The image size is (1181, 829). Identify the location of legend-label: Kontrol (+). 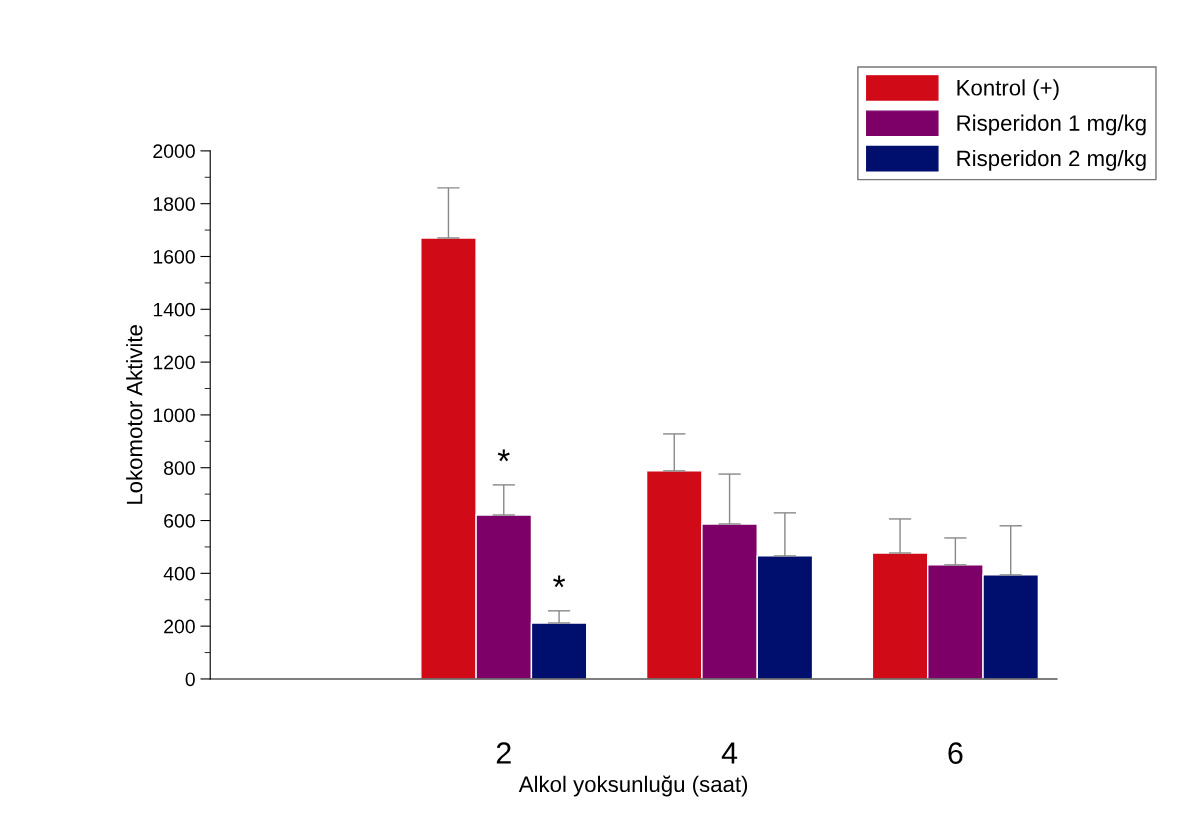
(1008, 89).